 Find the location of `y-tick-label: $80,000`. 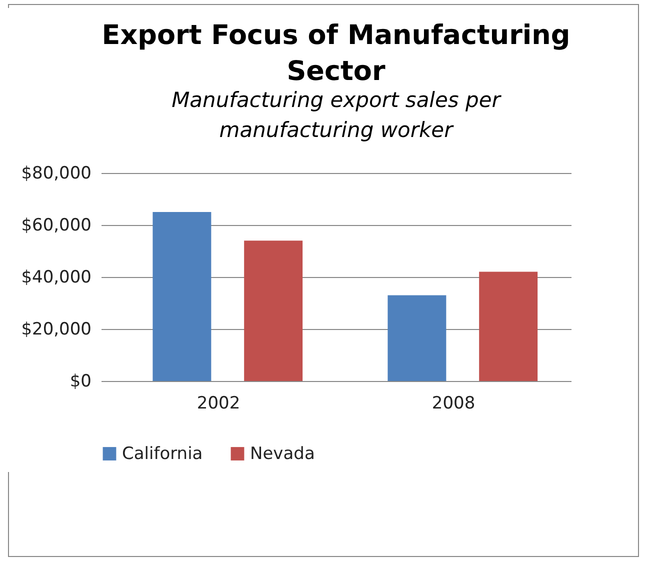

y-tick-label: $80,000 is located at coordinates (56, 174).